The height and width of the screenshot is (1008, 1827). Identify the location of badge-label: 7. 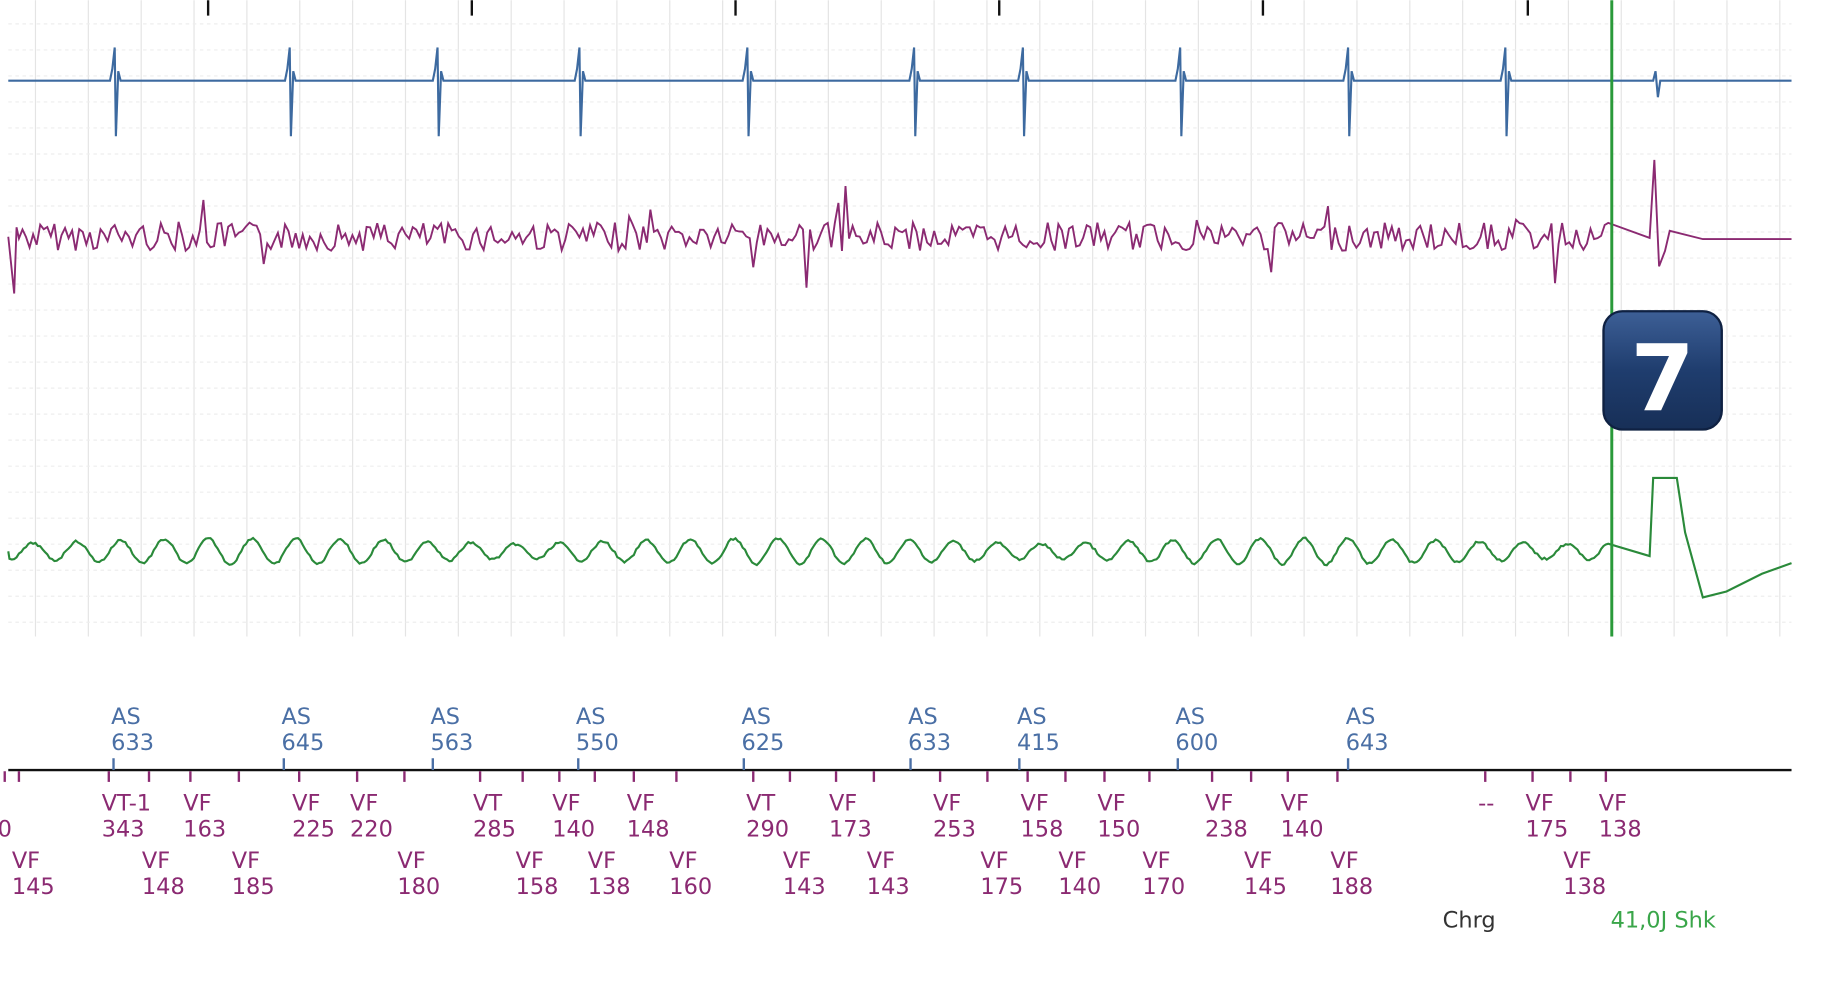
(1663, 379).